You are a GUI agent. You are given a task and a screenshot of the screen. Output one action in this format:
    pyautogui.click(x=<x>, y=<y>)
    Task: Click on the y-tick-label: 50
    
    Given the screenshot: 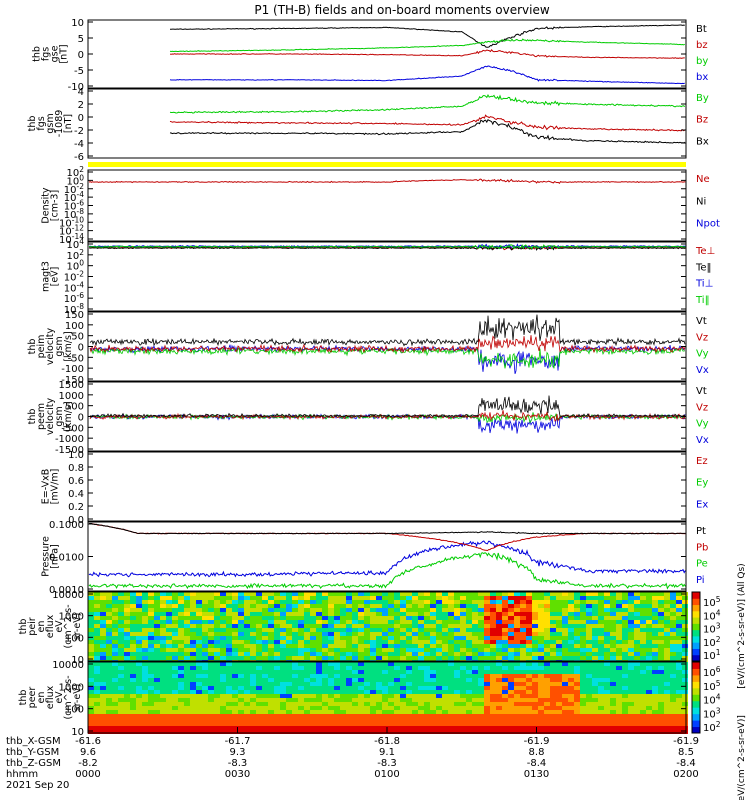 What is the action you would take?
    pyautogui.click(x=77, y=337)
    